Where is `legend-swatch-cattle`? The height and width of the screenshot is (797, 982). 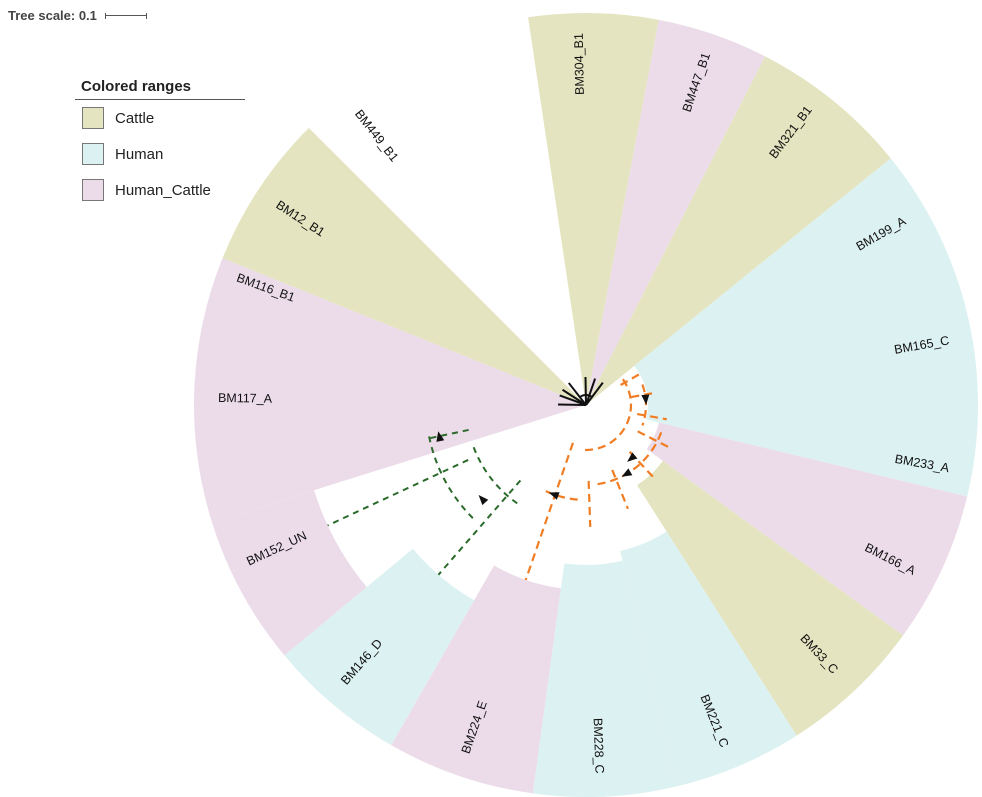 legend-swatch-cattle is located at coordinates (93, 118).